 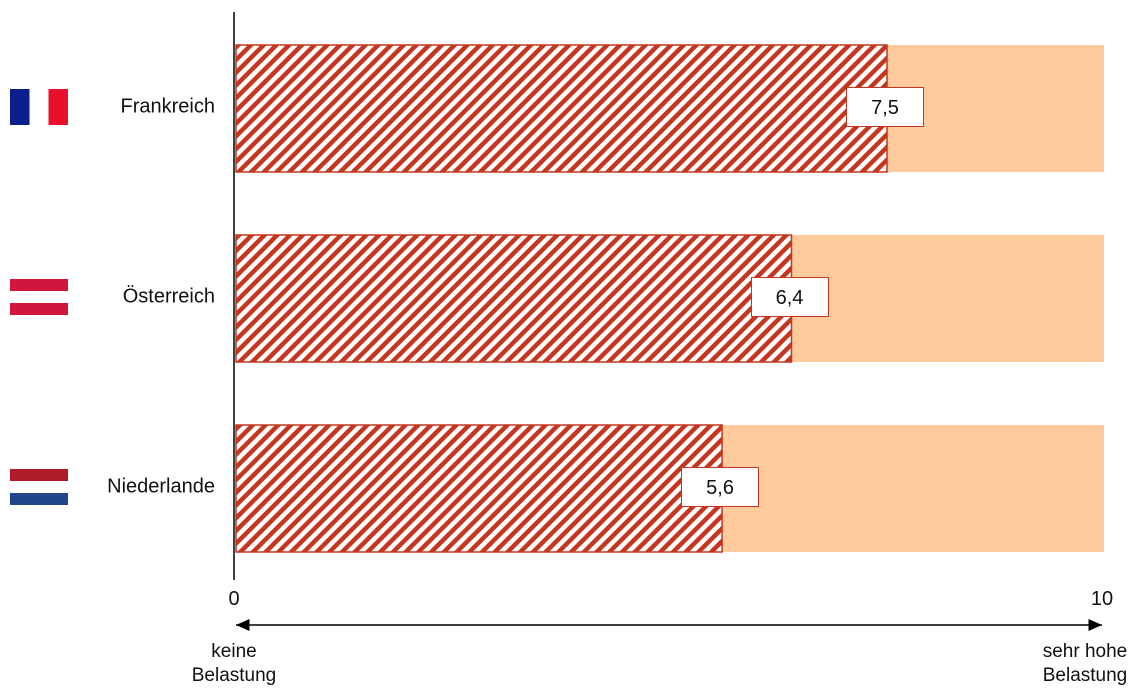 I want to click on category-label: Niederlande, so click(x=161, y=486).